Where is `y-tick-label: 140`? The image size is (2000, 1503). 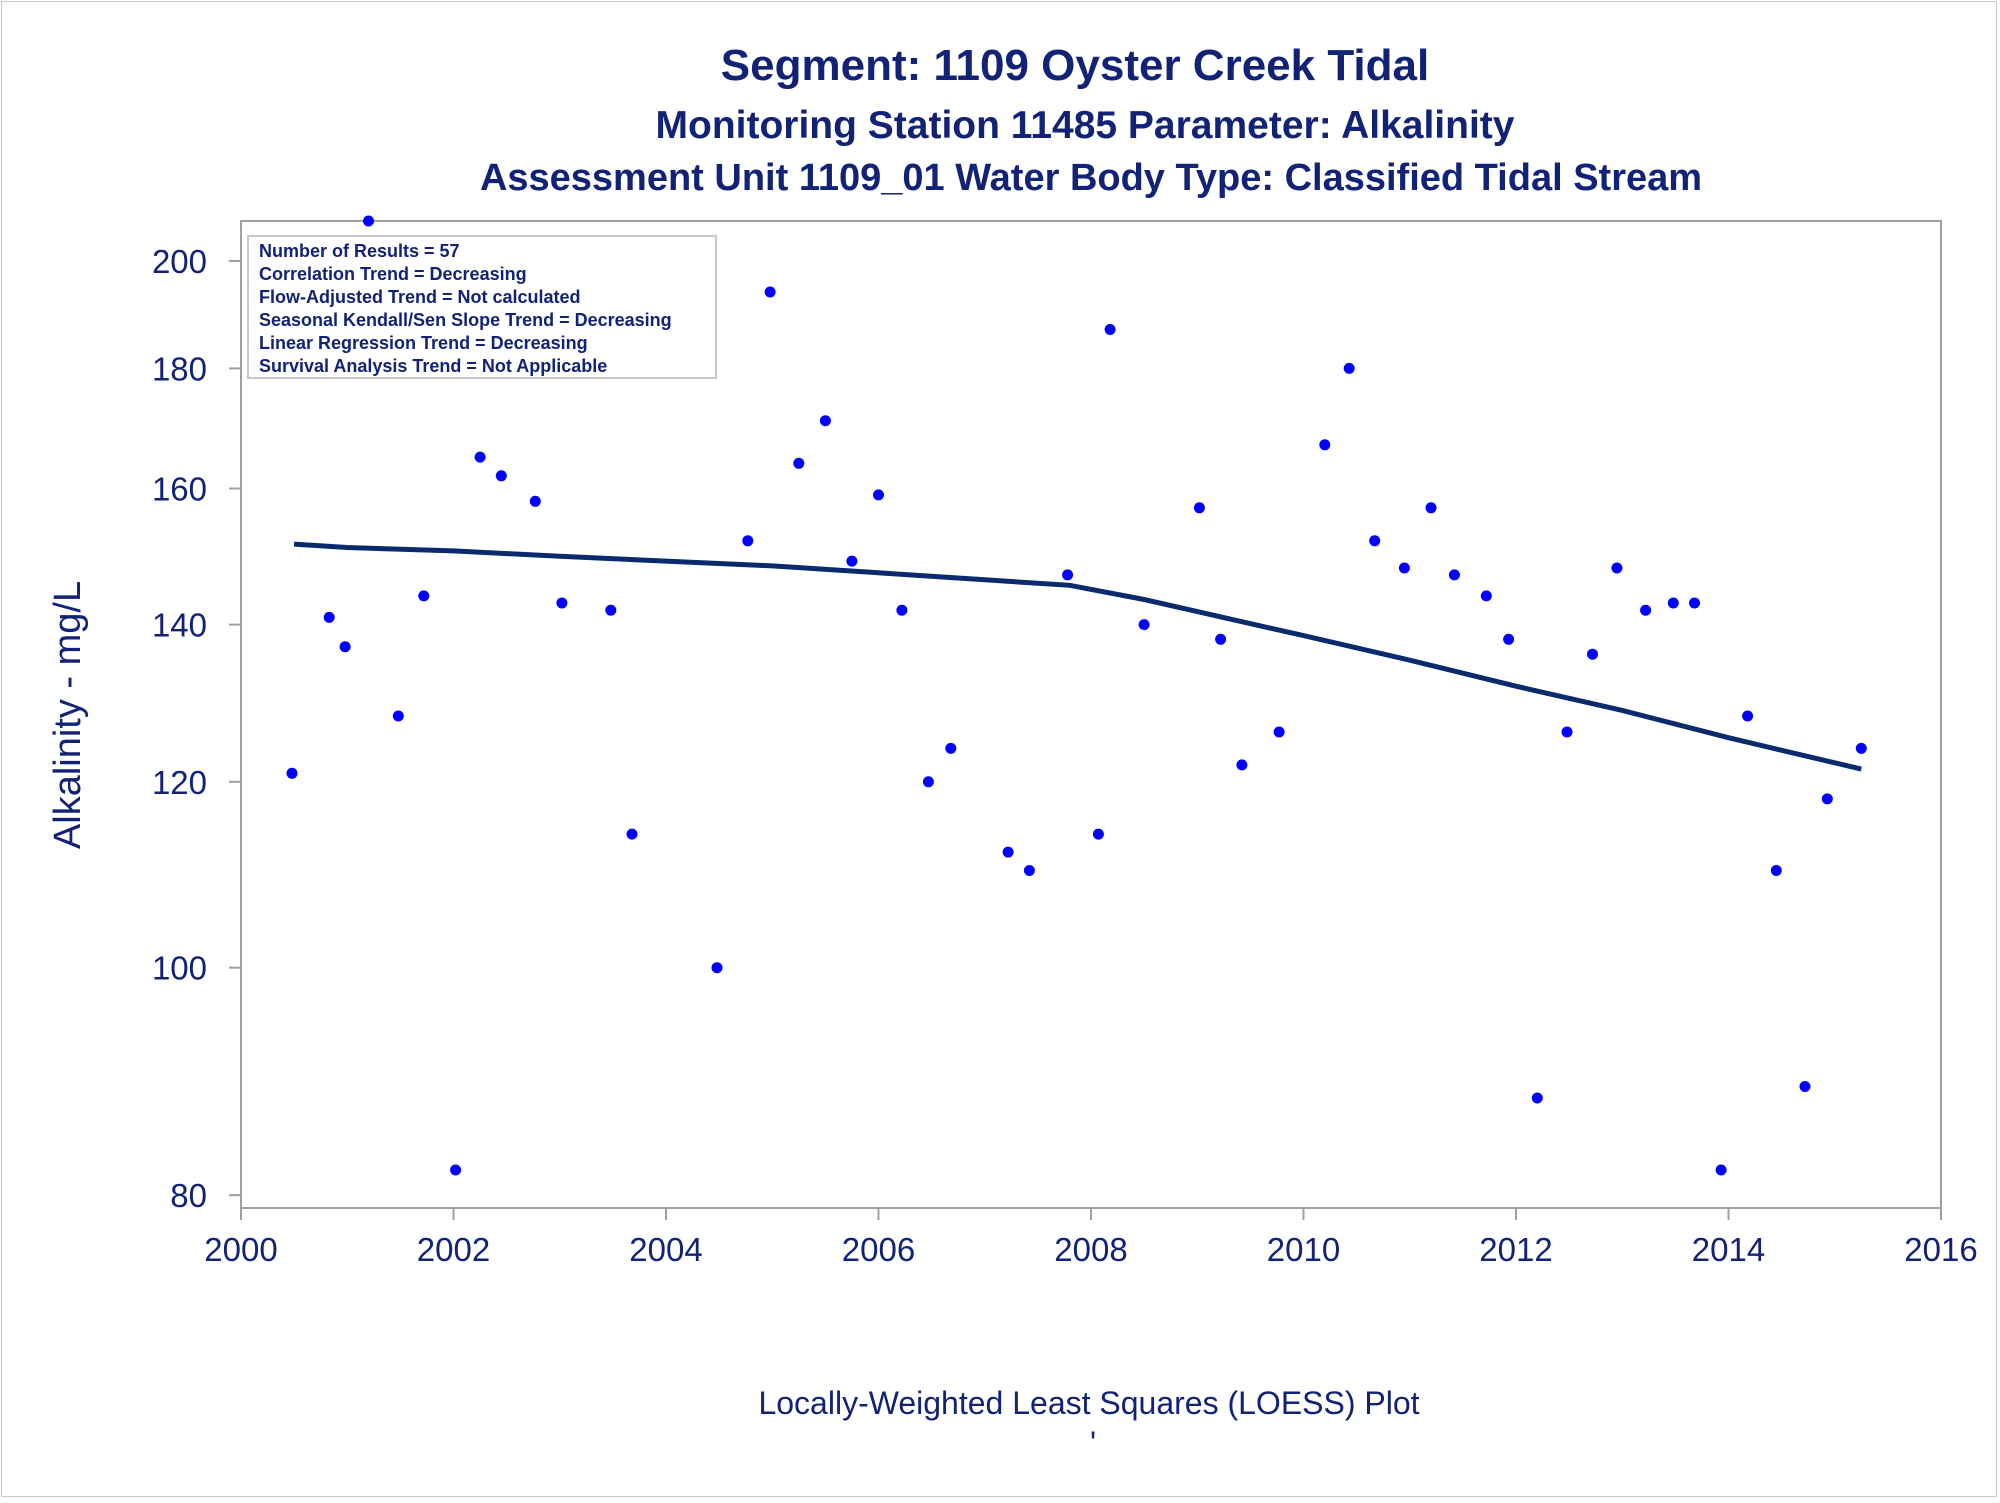 y-tick-label: 140 is located at coordinates (179, 625).